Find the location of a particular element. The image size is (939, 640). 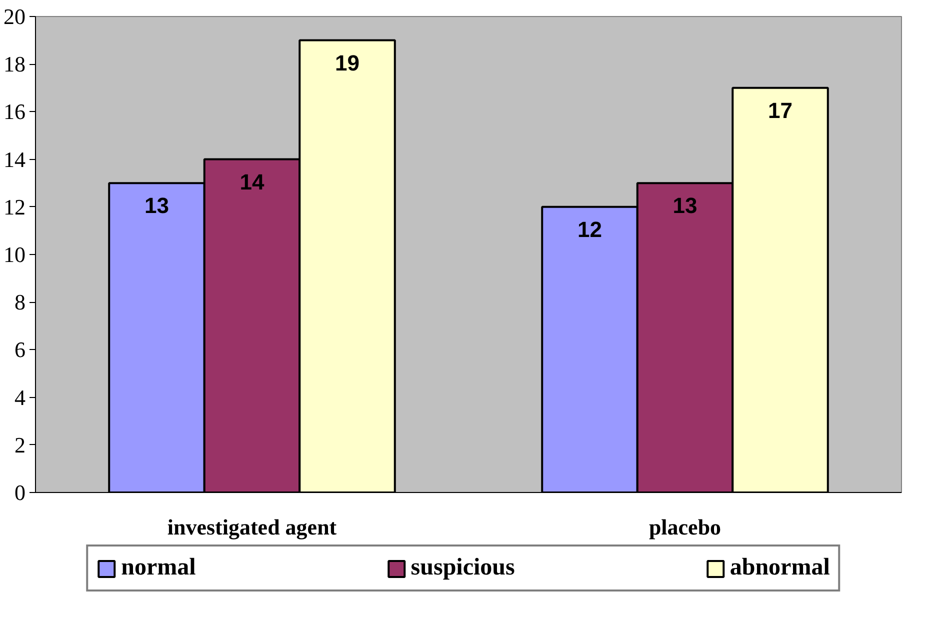

y-tick-label: 2 is located at coordinates (20, 445).